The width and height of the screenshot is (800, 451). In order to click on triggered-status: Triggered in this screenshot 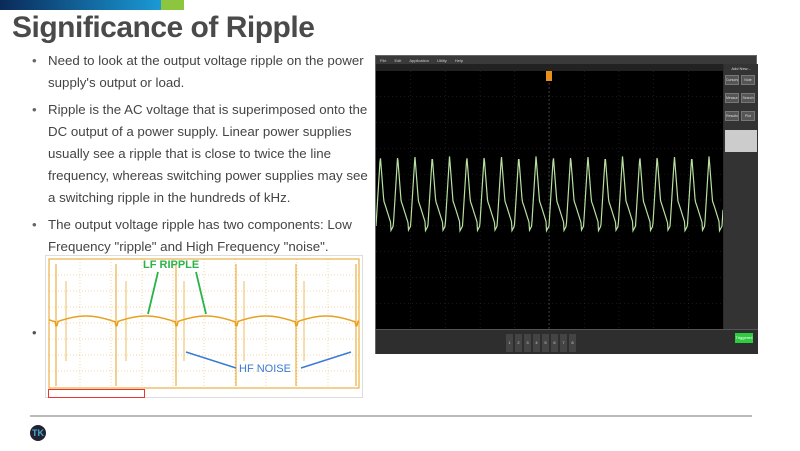, I will do `click(744, 338)`.